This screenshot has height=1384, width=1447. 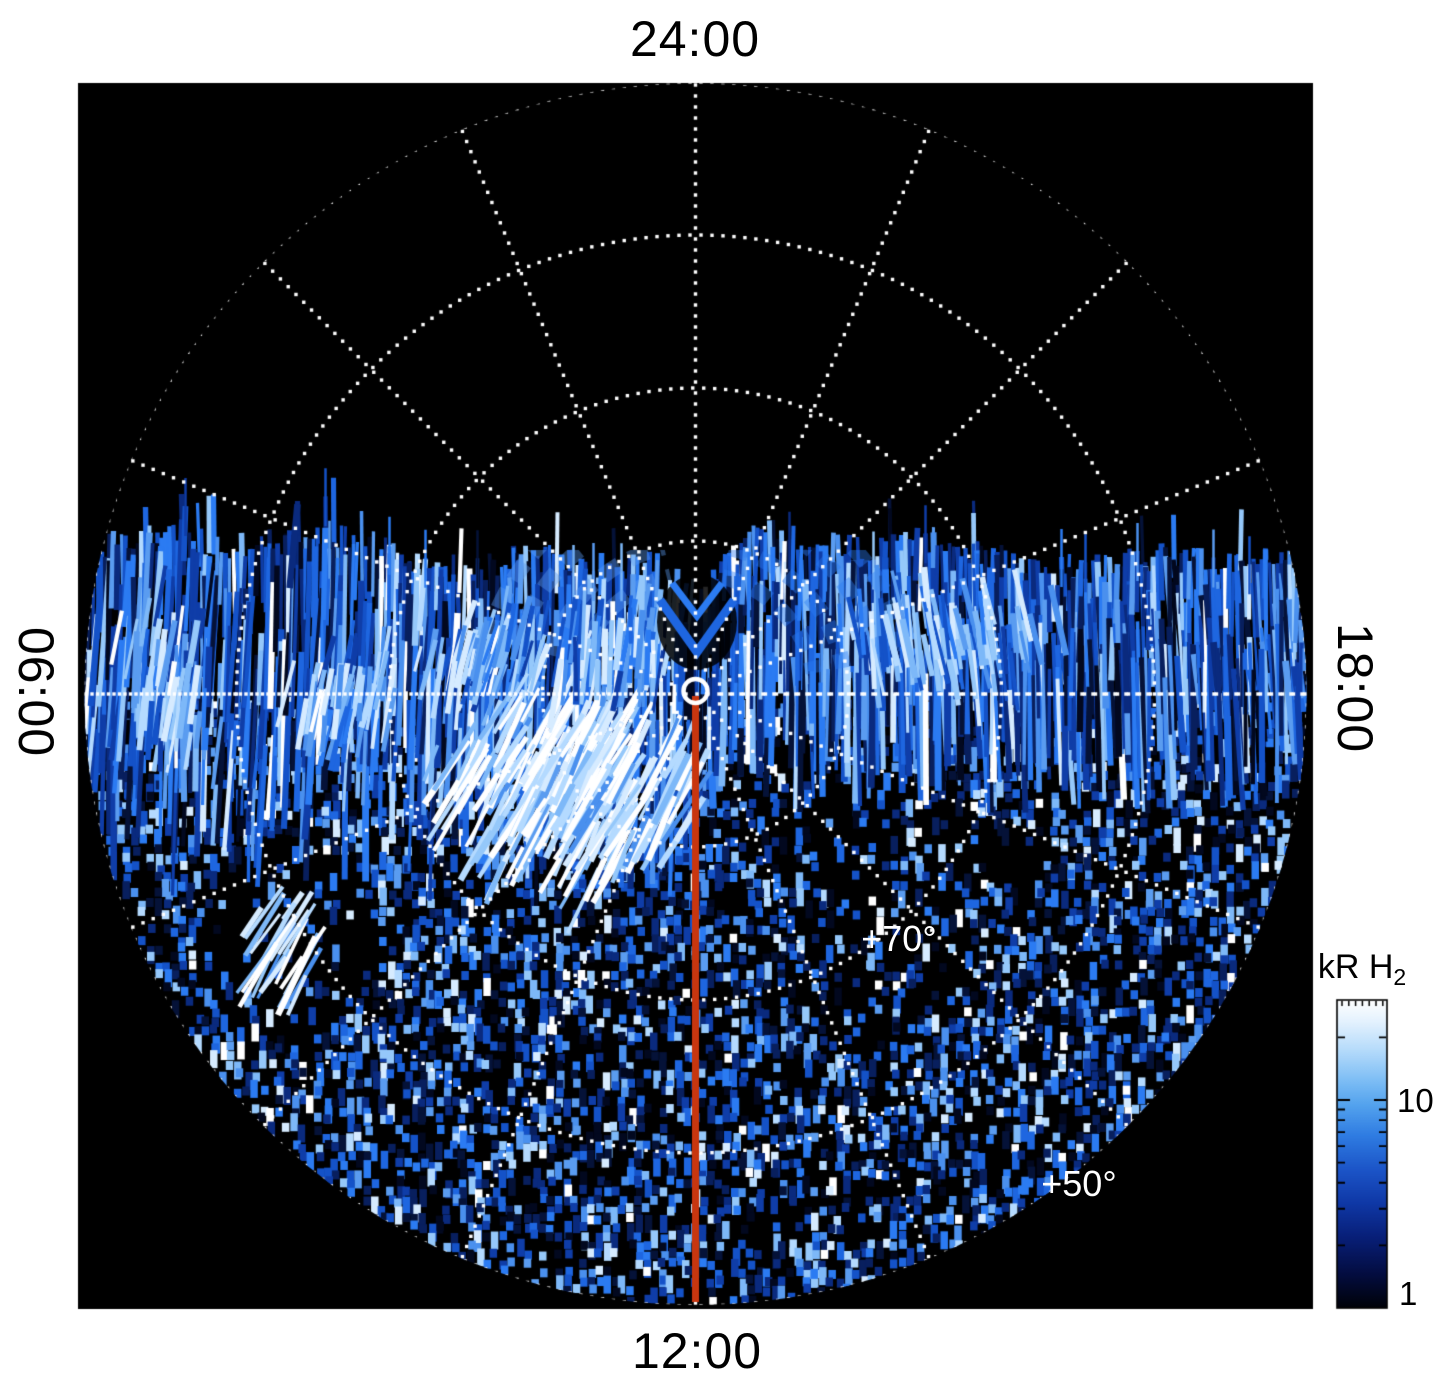 I want to click on mlt-label-1200: 12:00, so click(x=697, y=1351).